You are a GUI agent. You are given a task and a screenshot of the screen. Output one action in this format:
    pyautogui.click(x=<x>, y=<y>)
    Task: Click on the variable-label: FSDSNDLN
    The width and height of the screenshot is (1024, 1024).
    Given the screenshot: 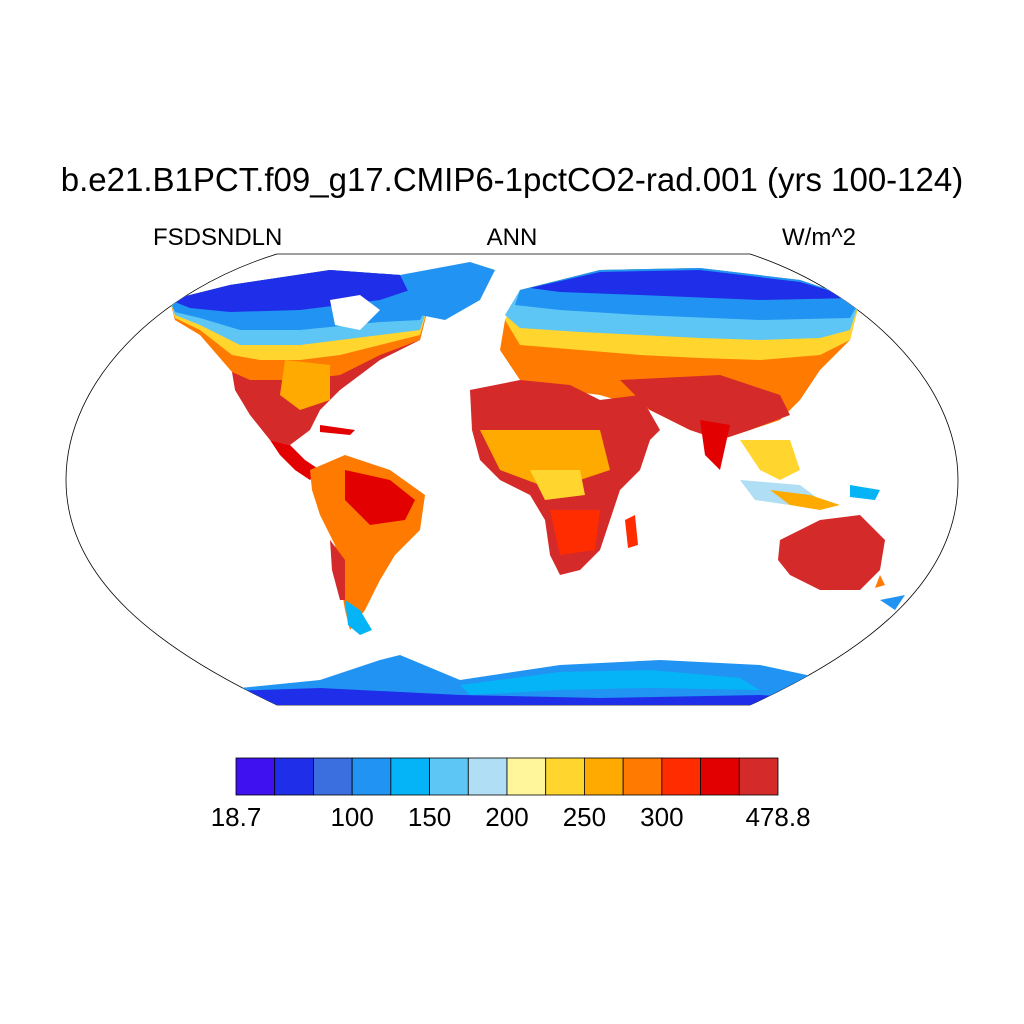 What is the action you would take?
    pyautogui.click(x=218, y=237)
    